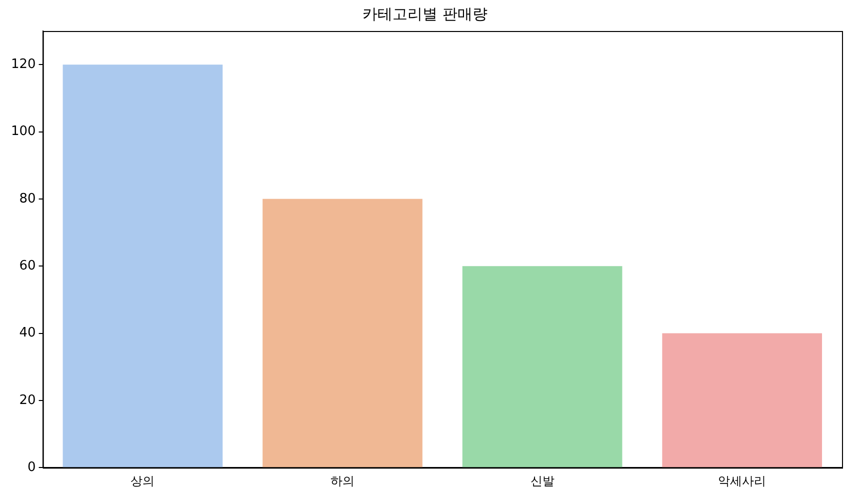  What do you see at coordinates (542, 481) in the screenshot?
I see `x-tick-label: 신발` at bounding box center [542, 481].